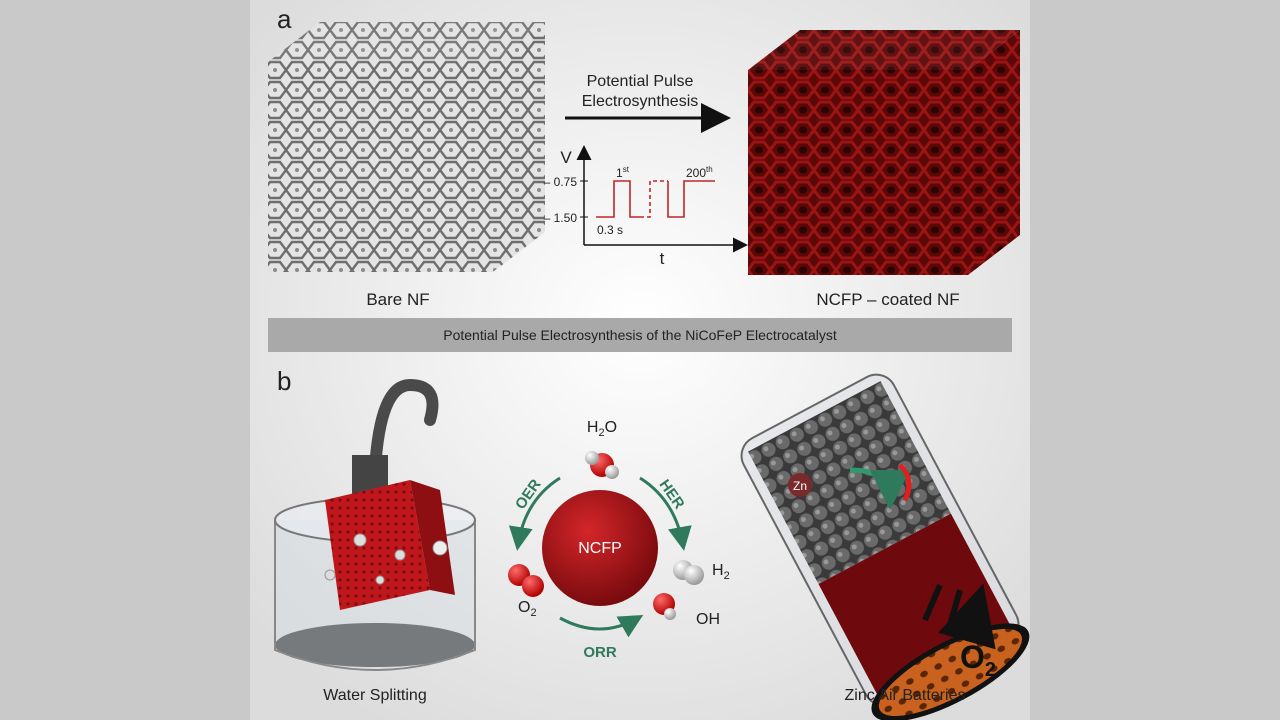 The image size is (1280, 720). I want to click on species-label: H2, so click(721, 572).